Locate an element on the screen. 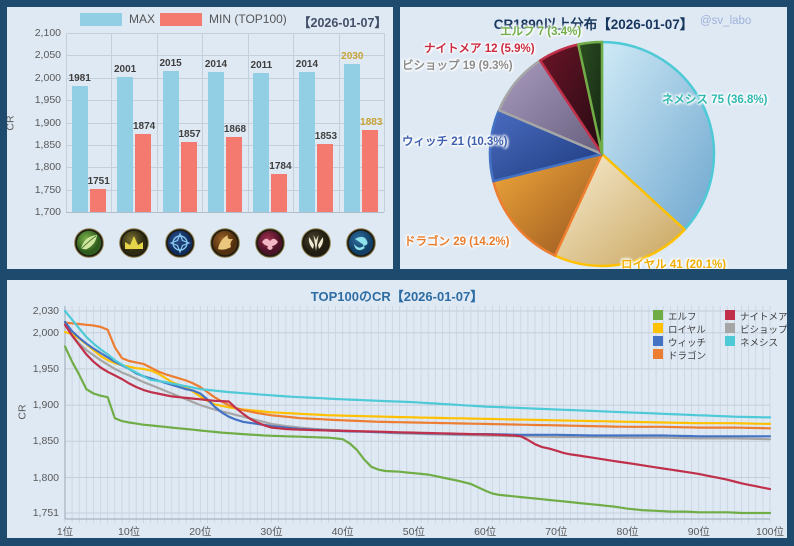 Image resolution: width=794 pixels, height=546 pixels. legend-swatch-witch is located at coordinates (658, 341).